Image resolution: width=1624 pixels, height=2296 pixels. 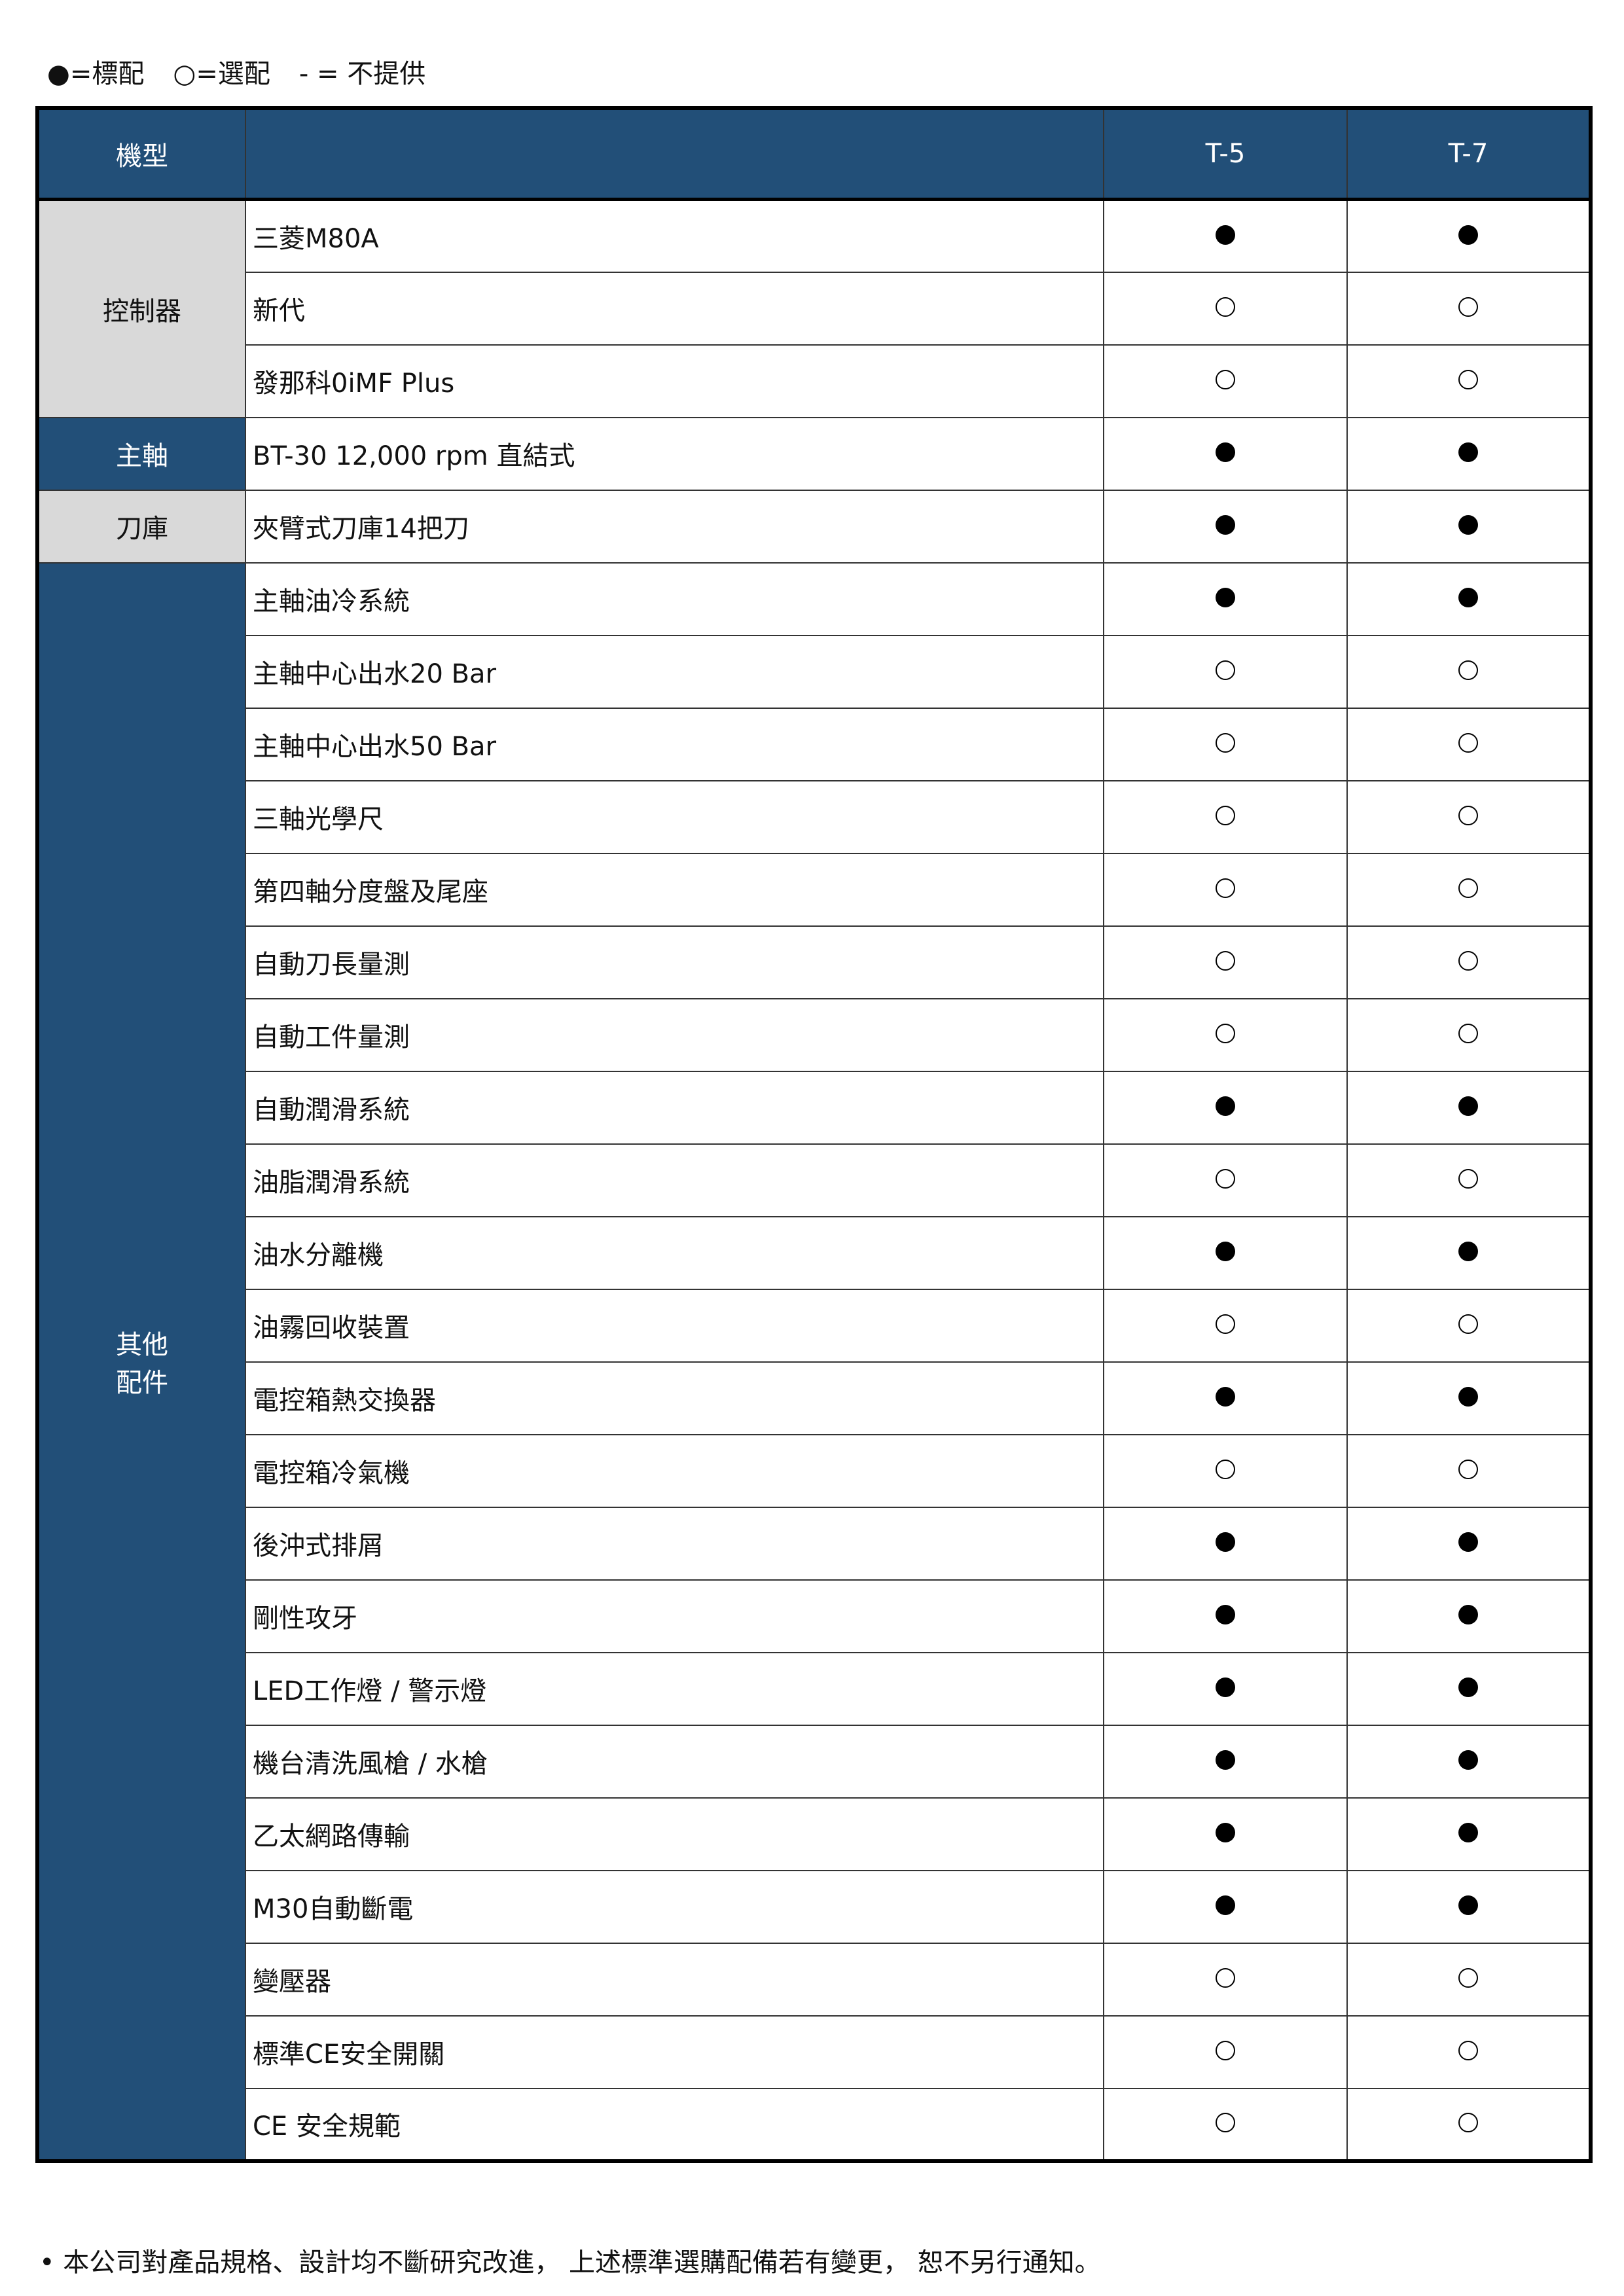 I want to click on item-name: 主軸中心出水20 Bar, so click(x=674, y=671).